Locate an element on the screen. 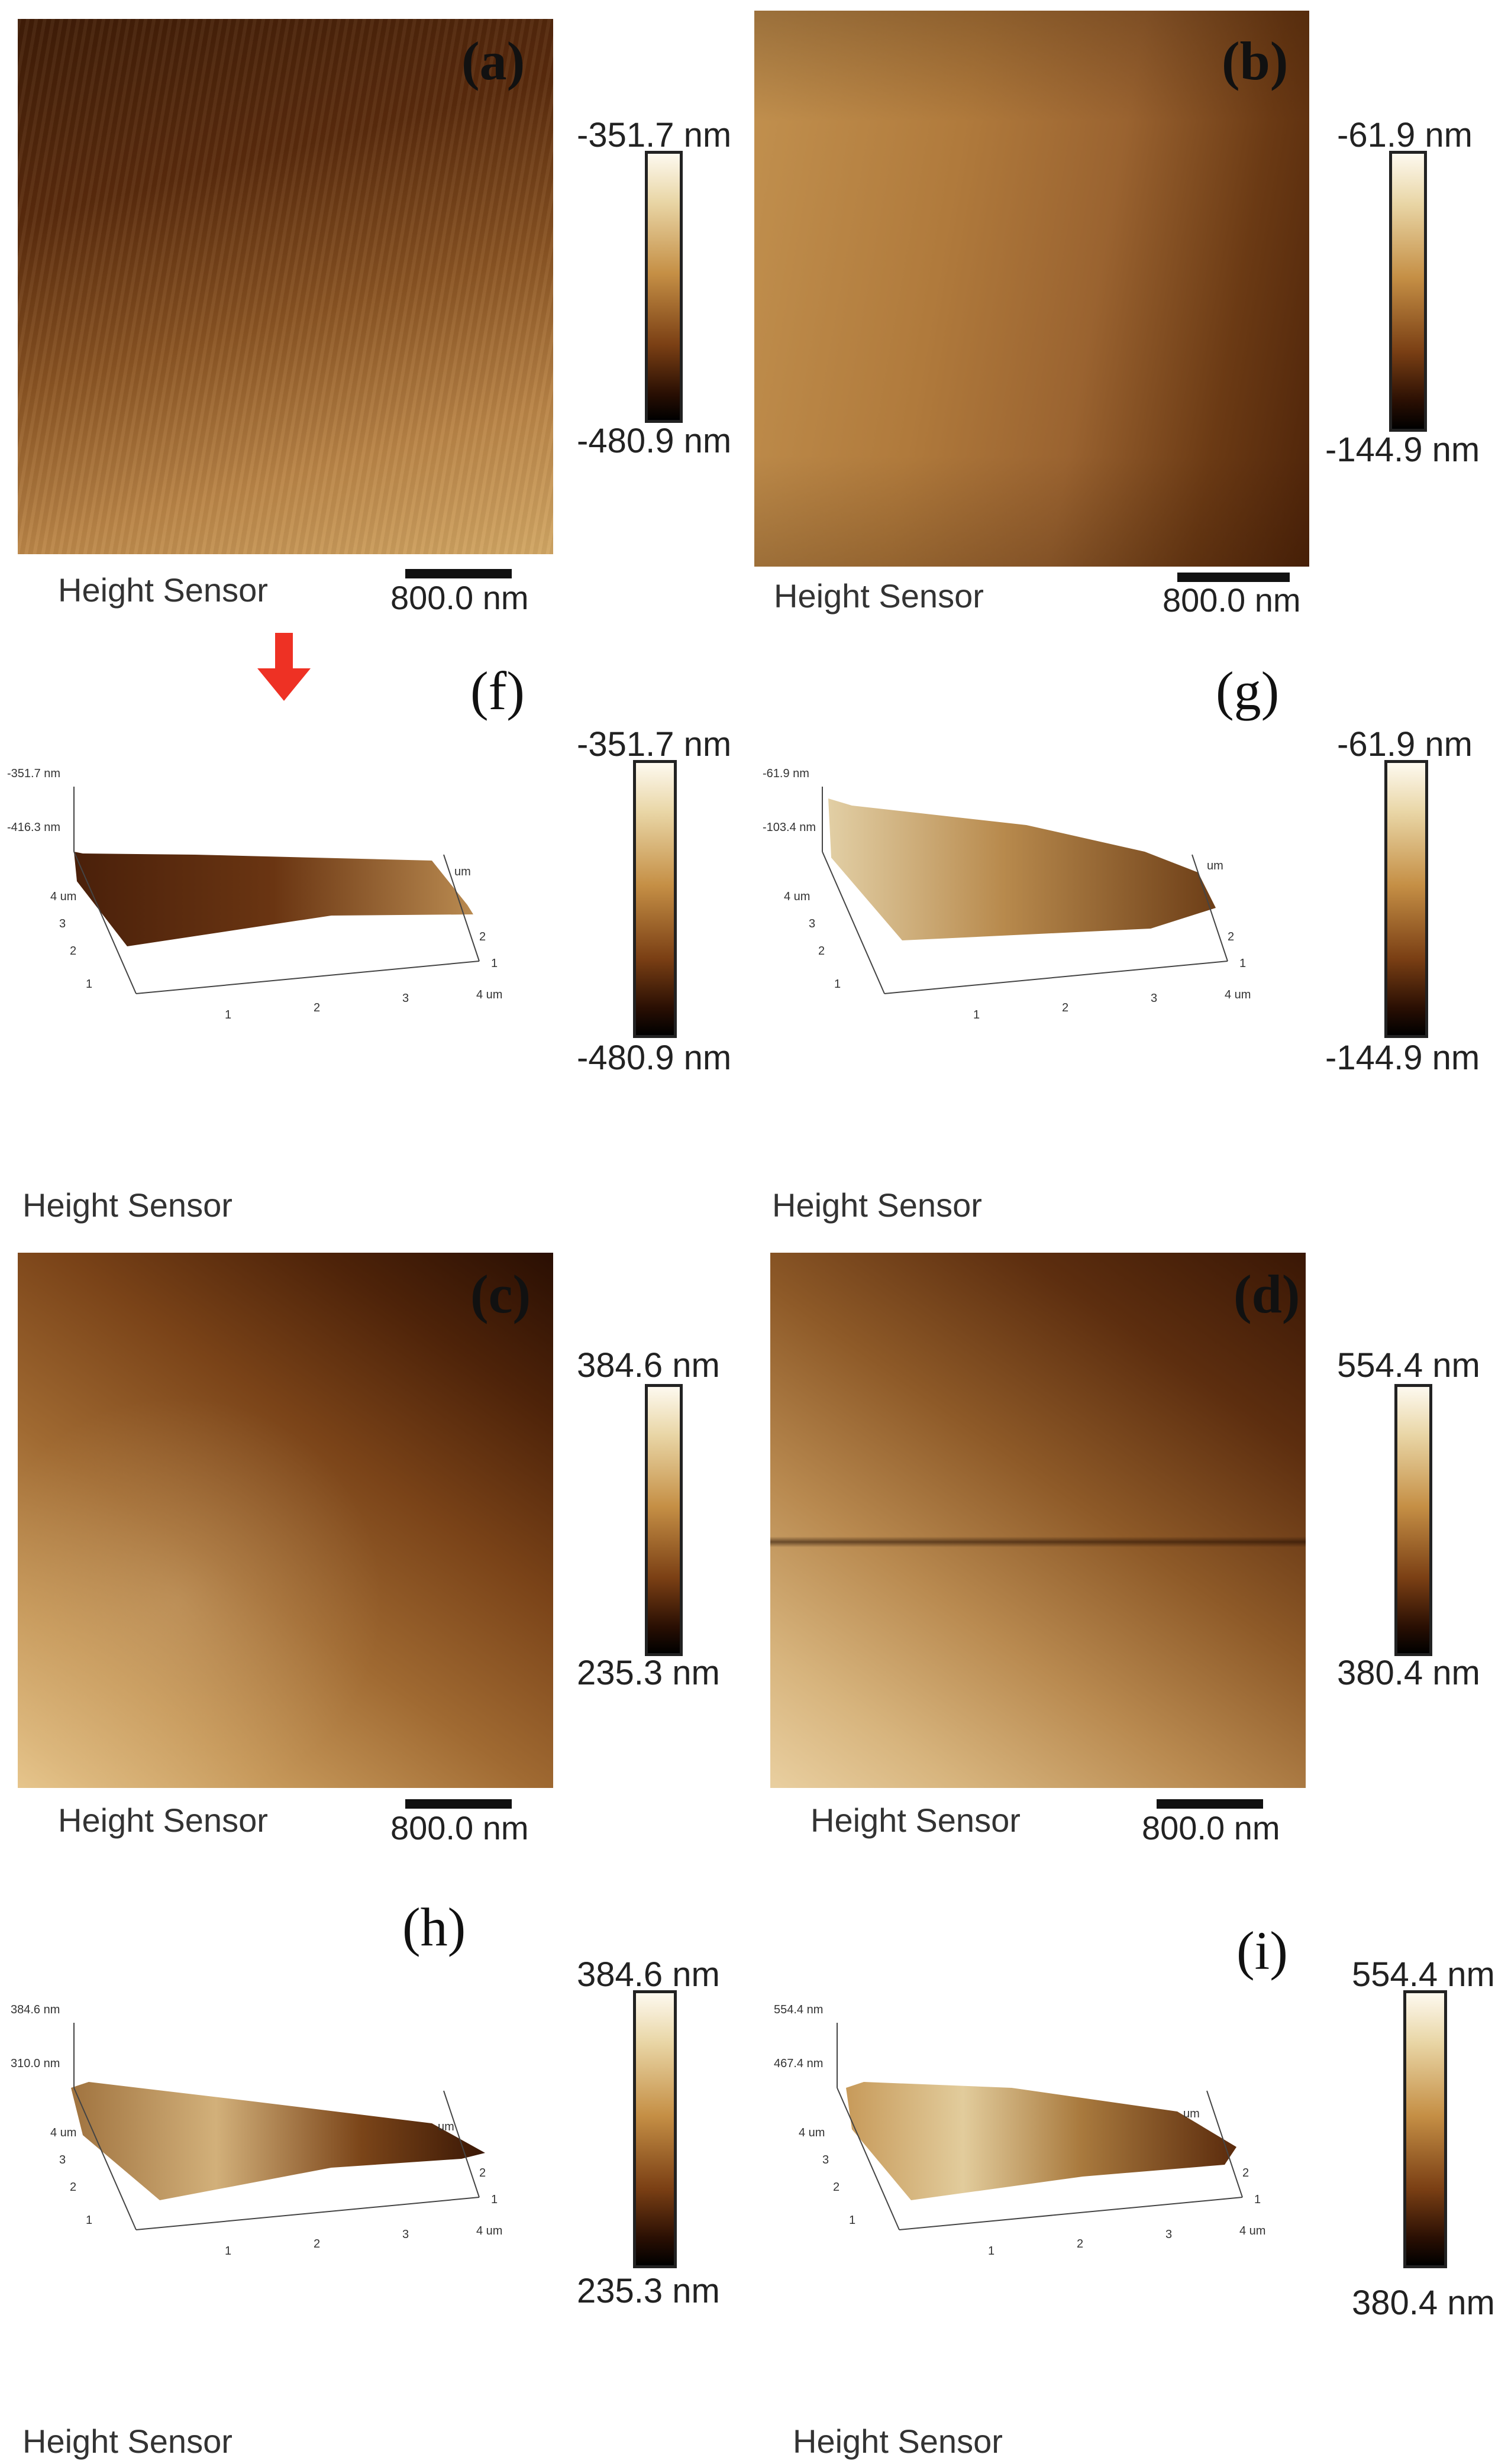 The height and width of the screenshot is (2464, 1495). colorbar-d is located at coordinates (1413, 1520).